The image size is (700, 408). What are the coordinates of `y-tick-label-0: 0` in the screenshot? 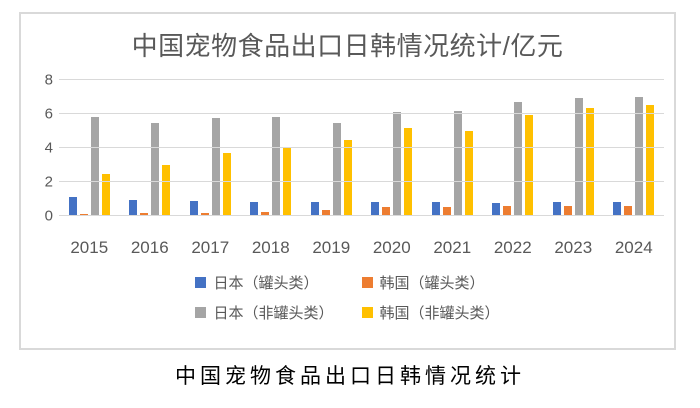 It's located at (48, 216).